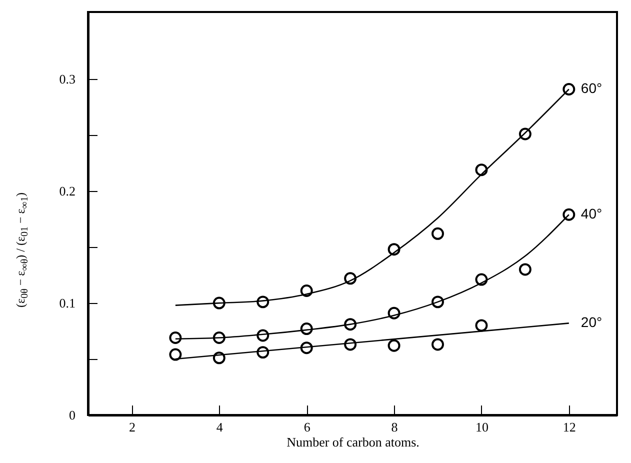  I want to click on series-label: 60°, so click(591, 88).